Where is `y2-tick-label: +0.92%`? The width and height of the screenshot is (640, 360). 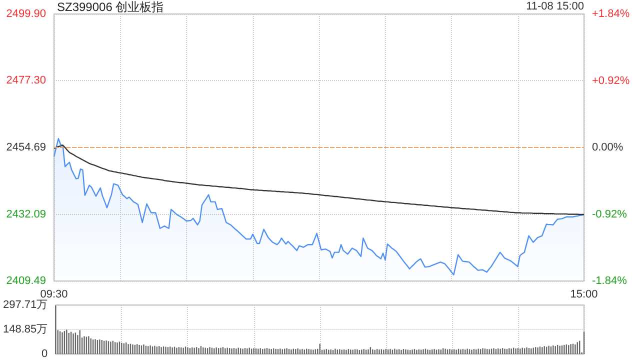
y2-tick-label: +0.92% is located at coordinates (611, 80).